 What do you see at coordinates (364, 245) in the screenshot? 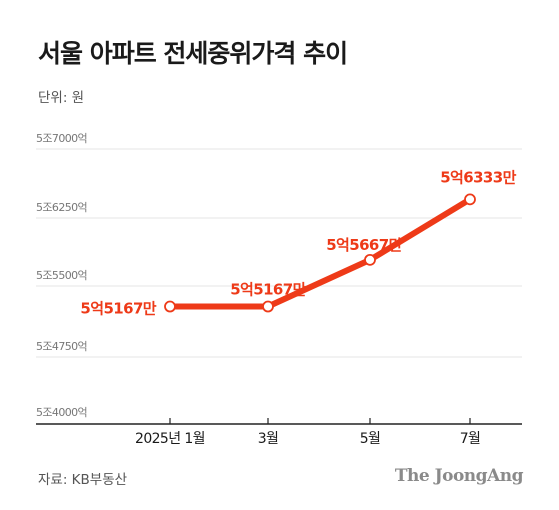
I see `data-label: 5억5667만` at bounding box center [364, 245].